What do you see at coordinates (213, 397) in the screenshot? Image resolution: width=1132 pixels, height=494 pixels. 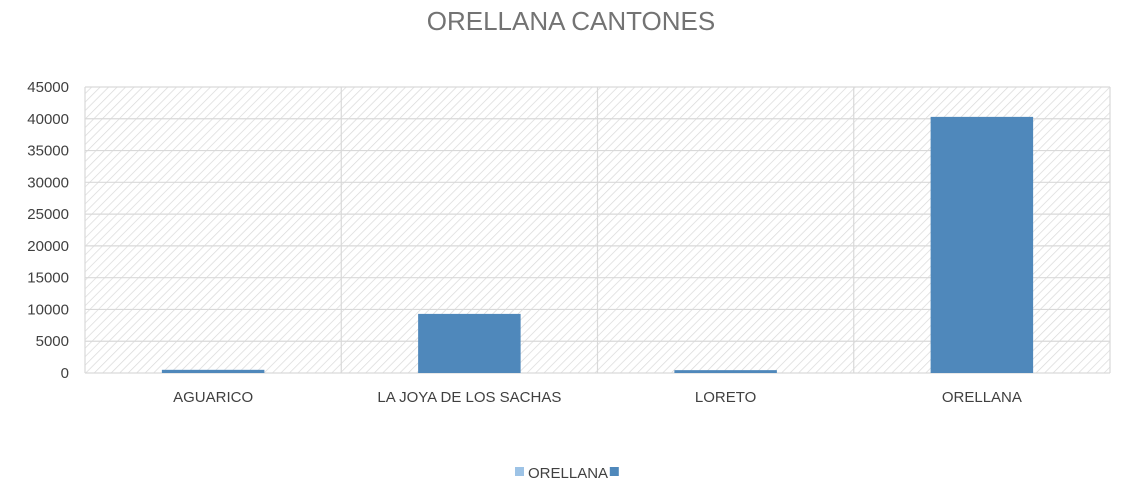 I see `x-tick-label: AGUARICO` at bounding box center [213, 397].